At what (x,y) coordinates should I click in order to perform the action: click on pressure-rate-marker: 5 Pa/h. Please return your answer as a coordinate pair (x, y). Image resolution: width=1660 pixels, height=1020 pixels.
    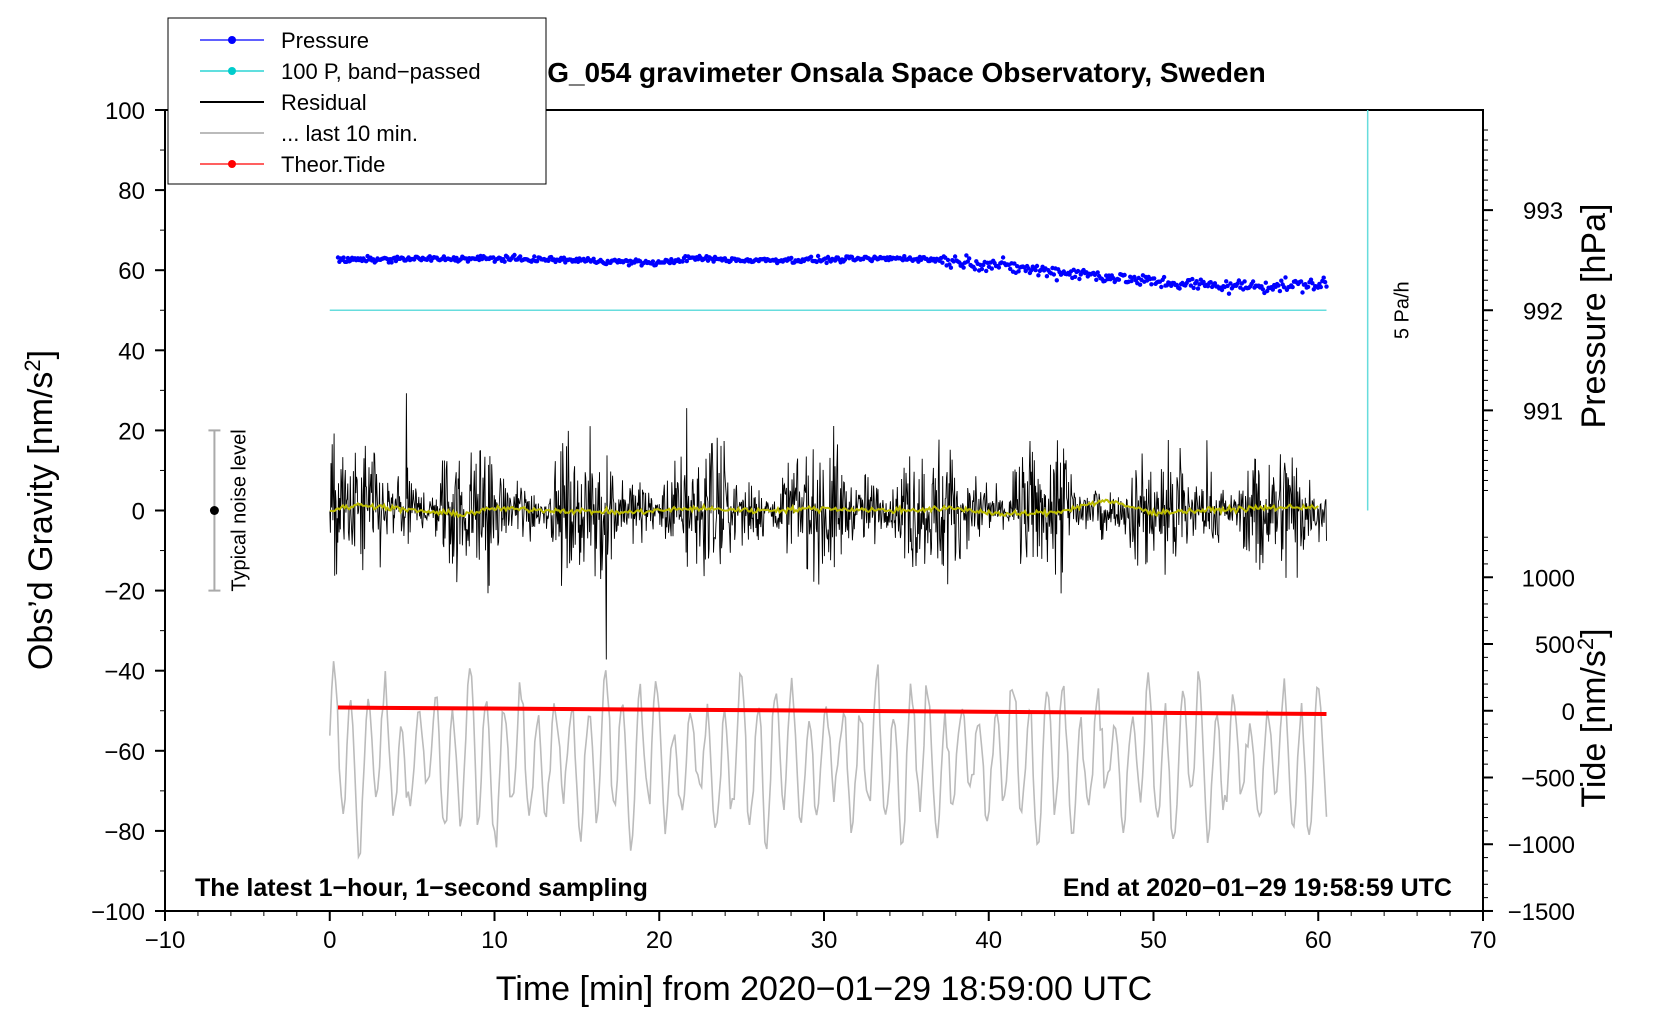
    Looking at the image, I should click on (1390, 310).